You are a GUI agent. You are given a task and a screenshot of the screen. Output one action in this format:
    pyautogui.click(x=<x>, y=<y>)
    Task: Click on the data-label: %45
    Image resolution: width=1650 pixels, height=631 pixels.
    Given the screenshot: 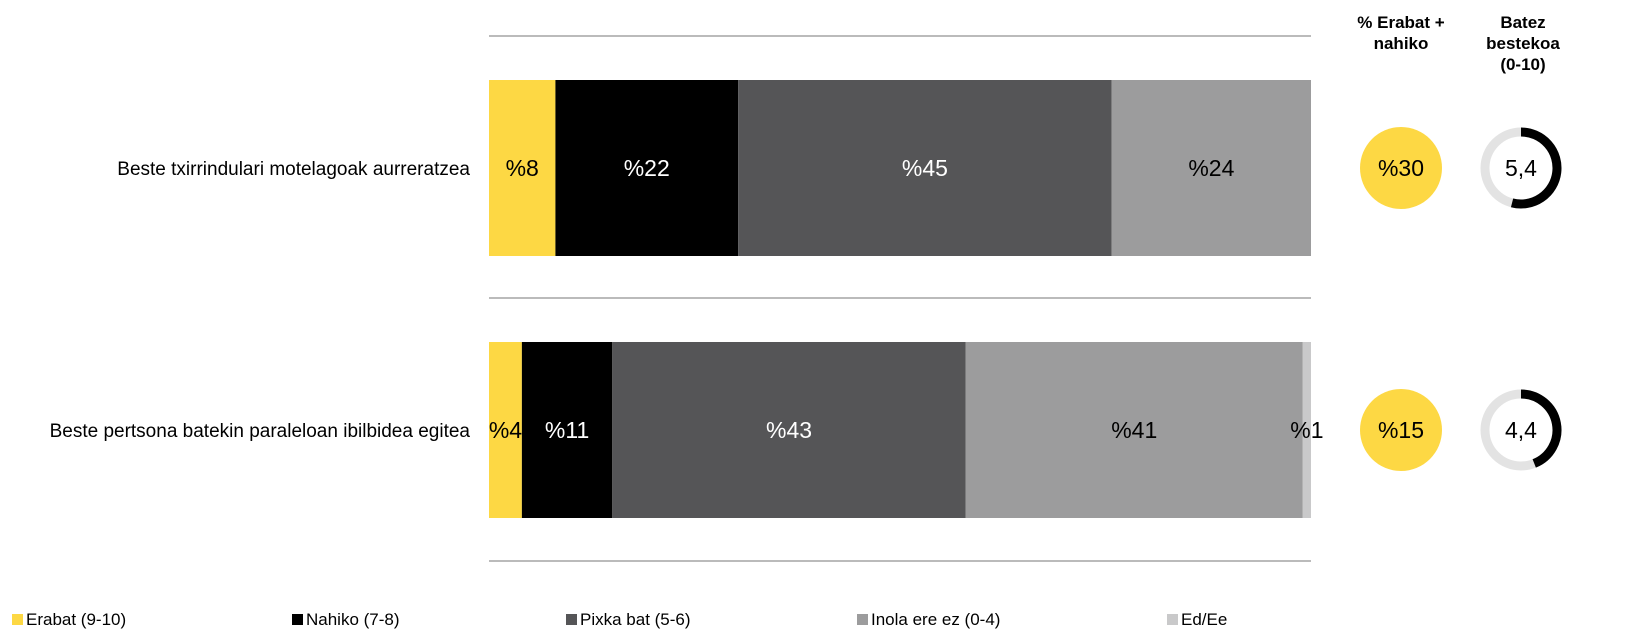 What is the action you would take?
    pyautogui.click(x=925, y=168)
    